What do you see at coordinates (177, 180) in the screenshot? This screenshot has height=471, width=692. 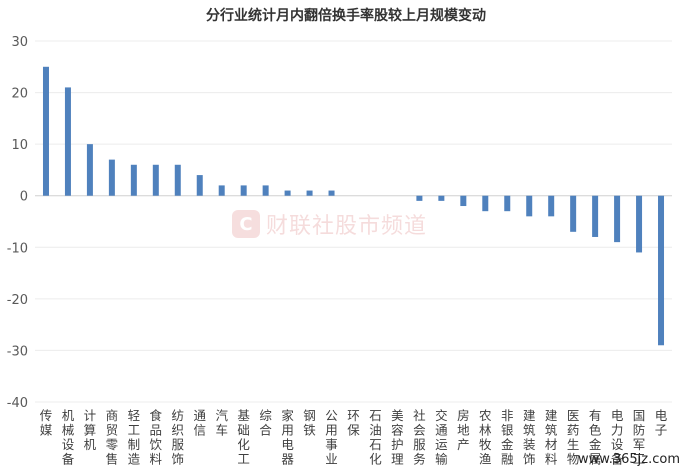 I see `bar-纺织服饰` at bounding box center [177, 180].